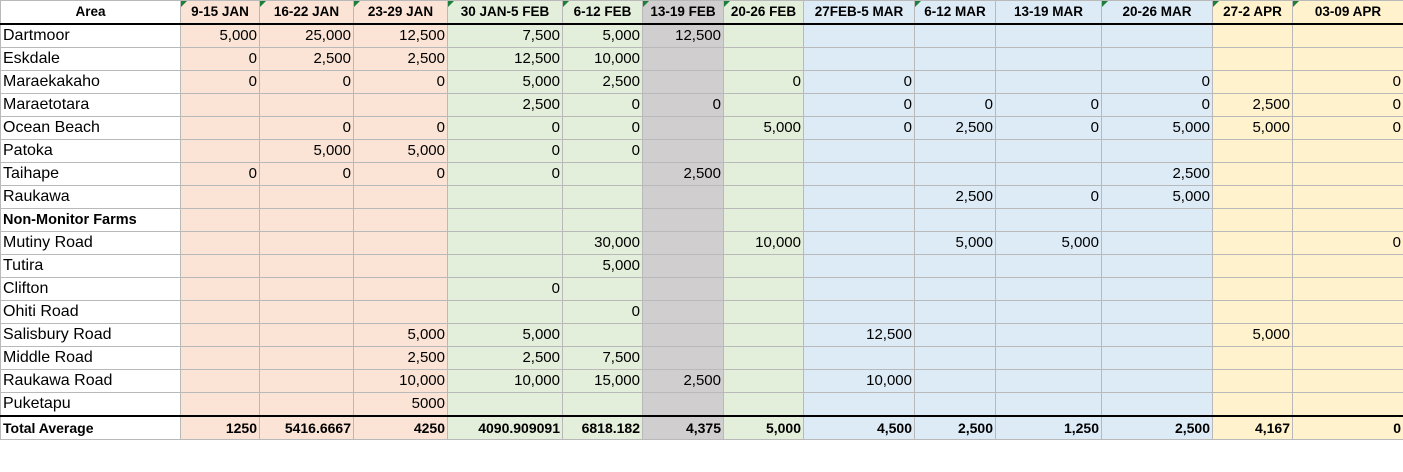  Describe the element at coordinates (505, 427) in the screenshot. I see `total-value-cell: 4090.909091` at that location.